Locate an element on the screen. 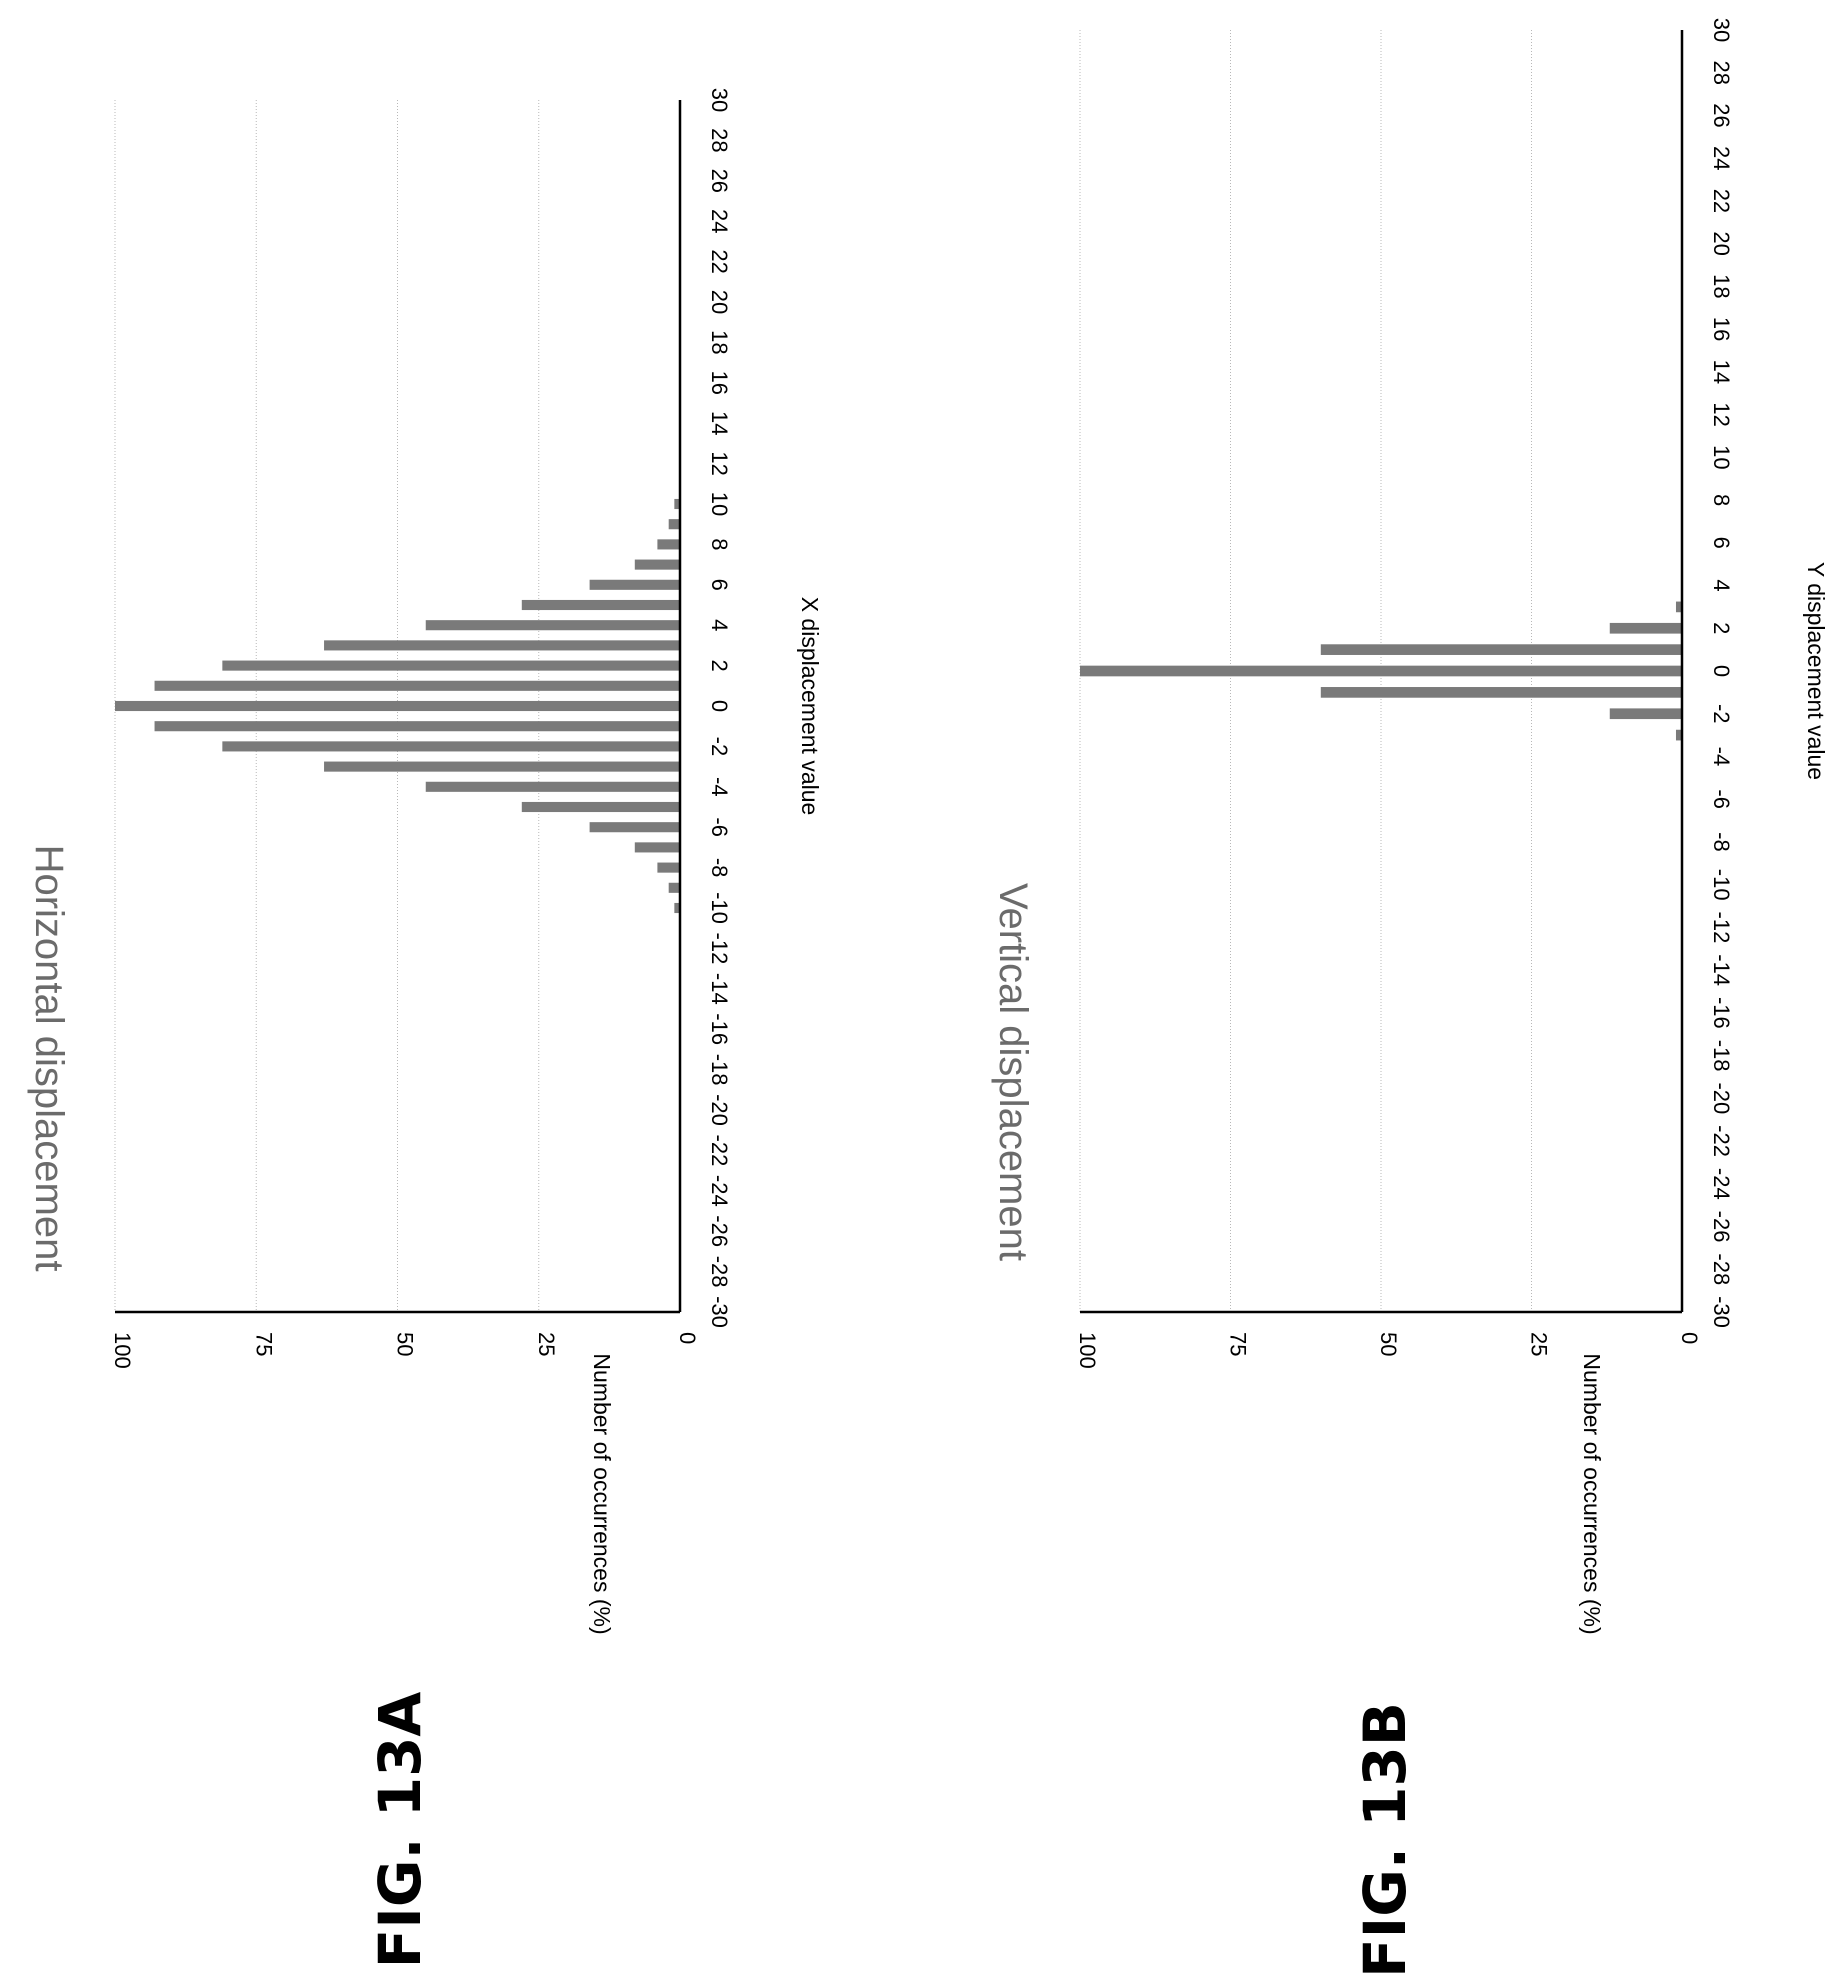 The image size is (1846, 1981). figure-label-13b: FIG. 13B is located at coordinates (1385, 1840).